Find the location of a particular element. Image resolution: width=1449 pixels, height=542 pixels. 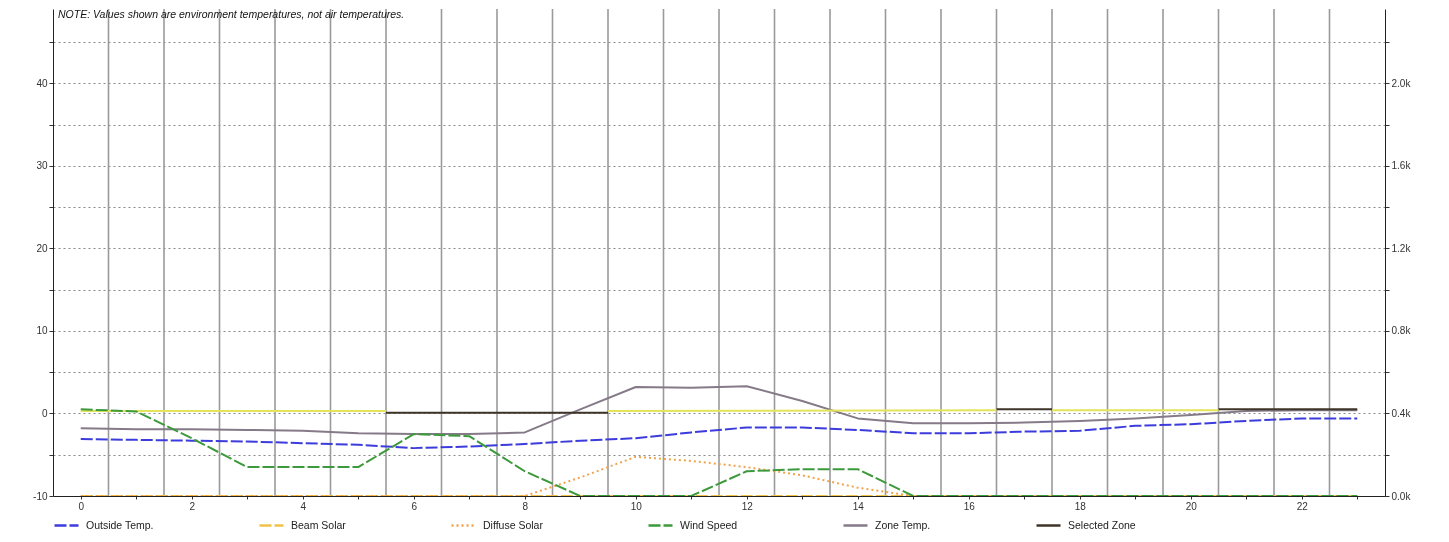

y2-tick-label: 1.6k is located at coordinates (1401, 166).